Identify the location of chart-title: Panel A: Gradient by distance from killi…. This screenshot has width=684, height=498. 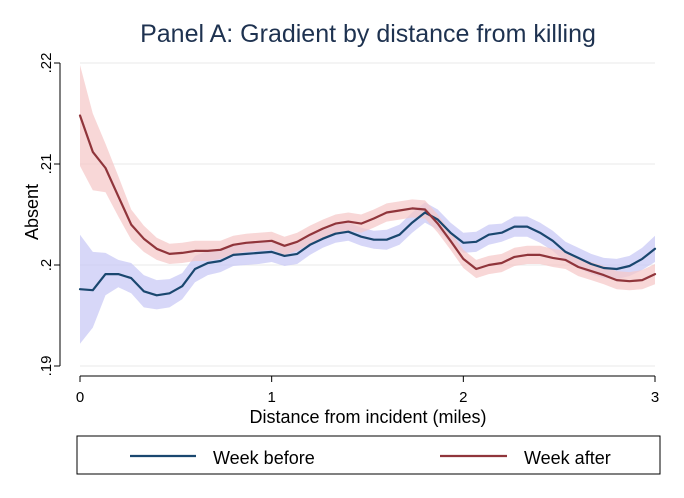
(368, 34).